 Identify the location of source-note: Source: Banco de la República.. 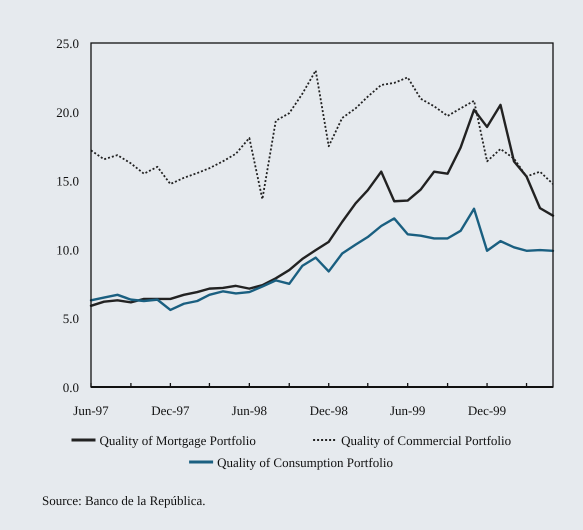
(124, 500).